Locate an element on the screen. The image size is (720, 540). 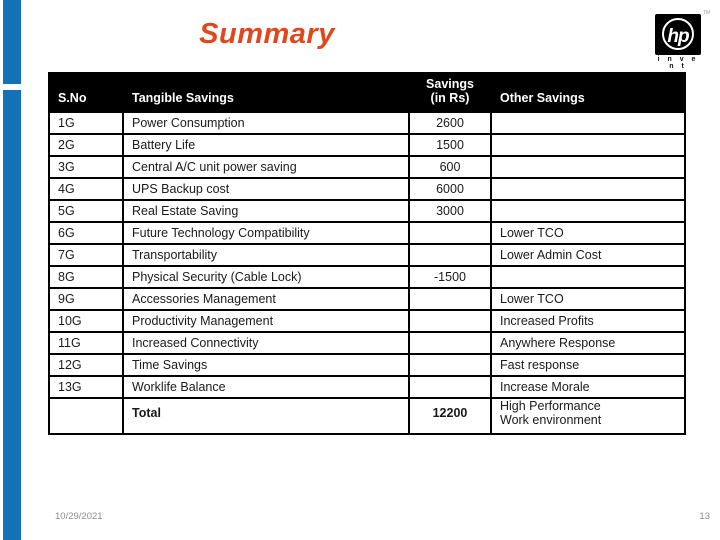
table-row: 4G UPS Backup cost 6000 is located at coordinates (367, 189).